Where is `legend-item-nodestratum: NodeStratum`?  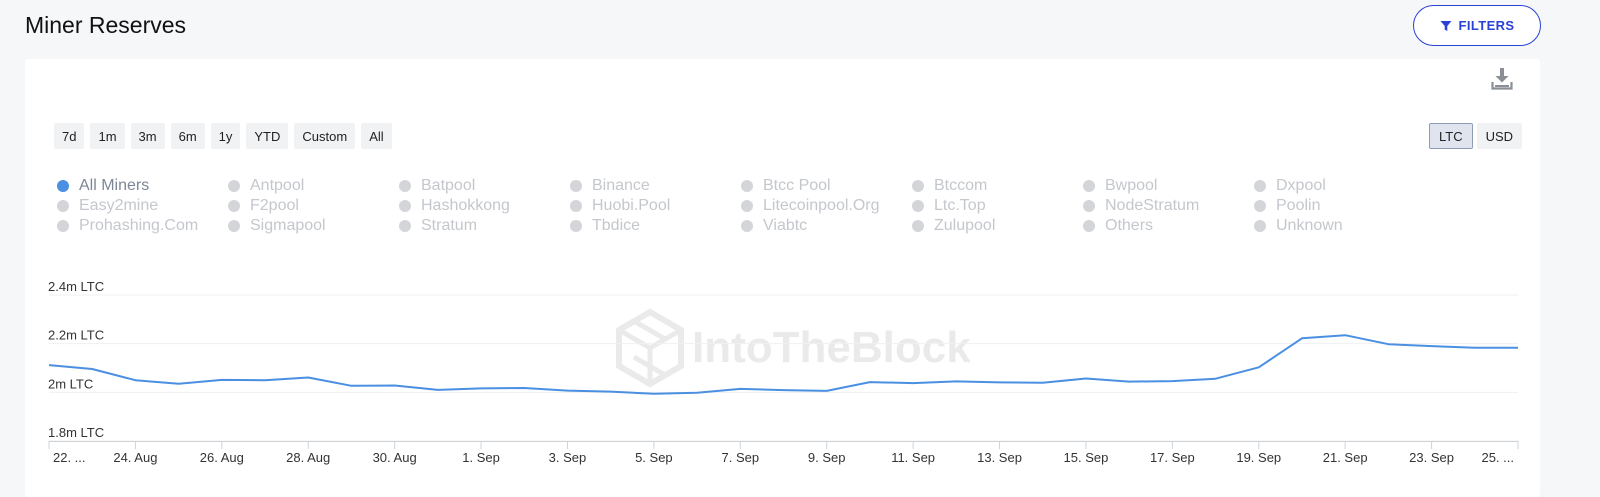 legend-item-nodestratum: NodeStratum is located at coordinates (1168, 205).